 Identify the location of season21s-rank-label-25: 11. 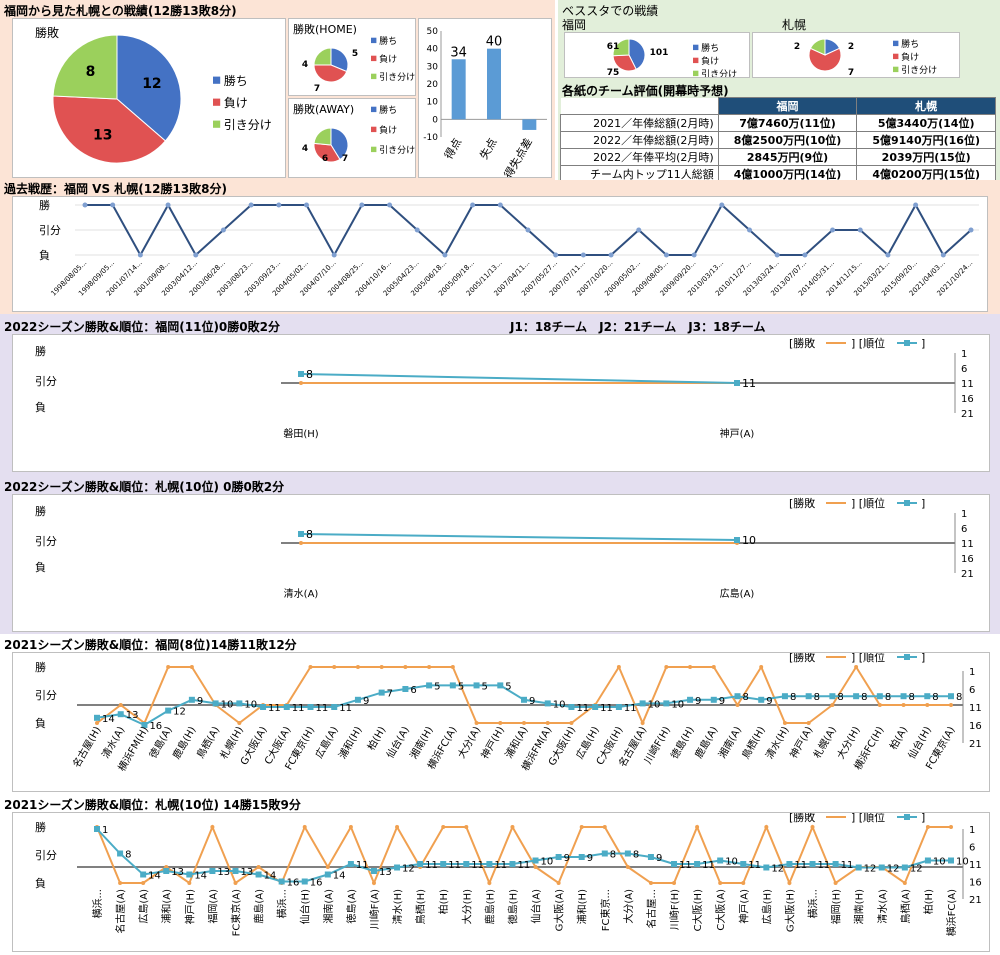
(685, 865).